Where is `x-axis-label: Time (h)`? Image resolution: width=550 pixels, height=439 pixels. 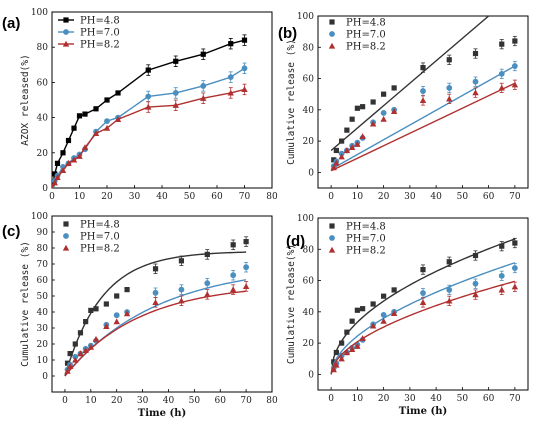 x-axis-label: Time (h) is located at coordinates (423, 411).